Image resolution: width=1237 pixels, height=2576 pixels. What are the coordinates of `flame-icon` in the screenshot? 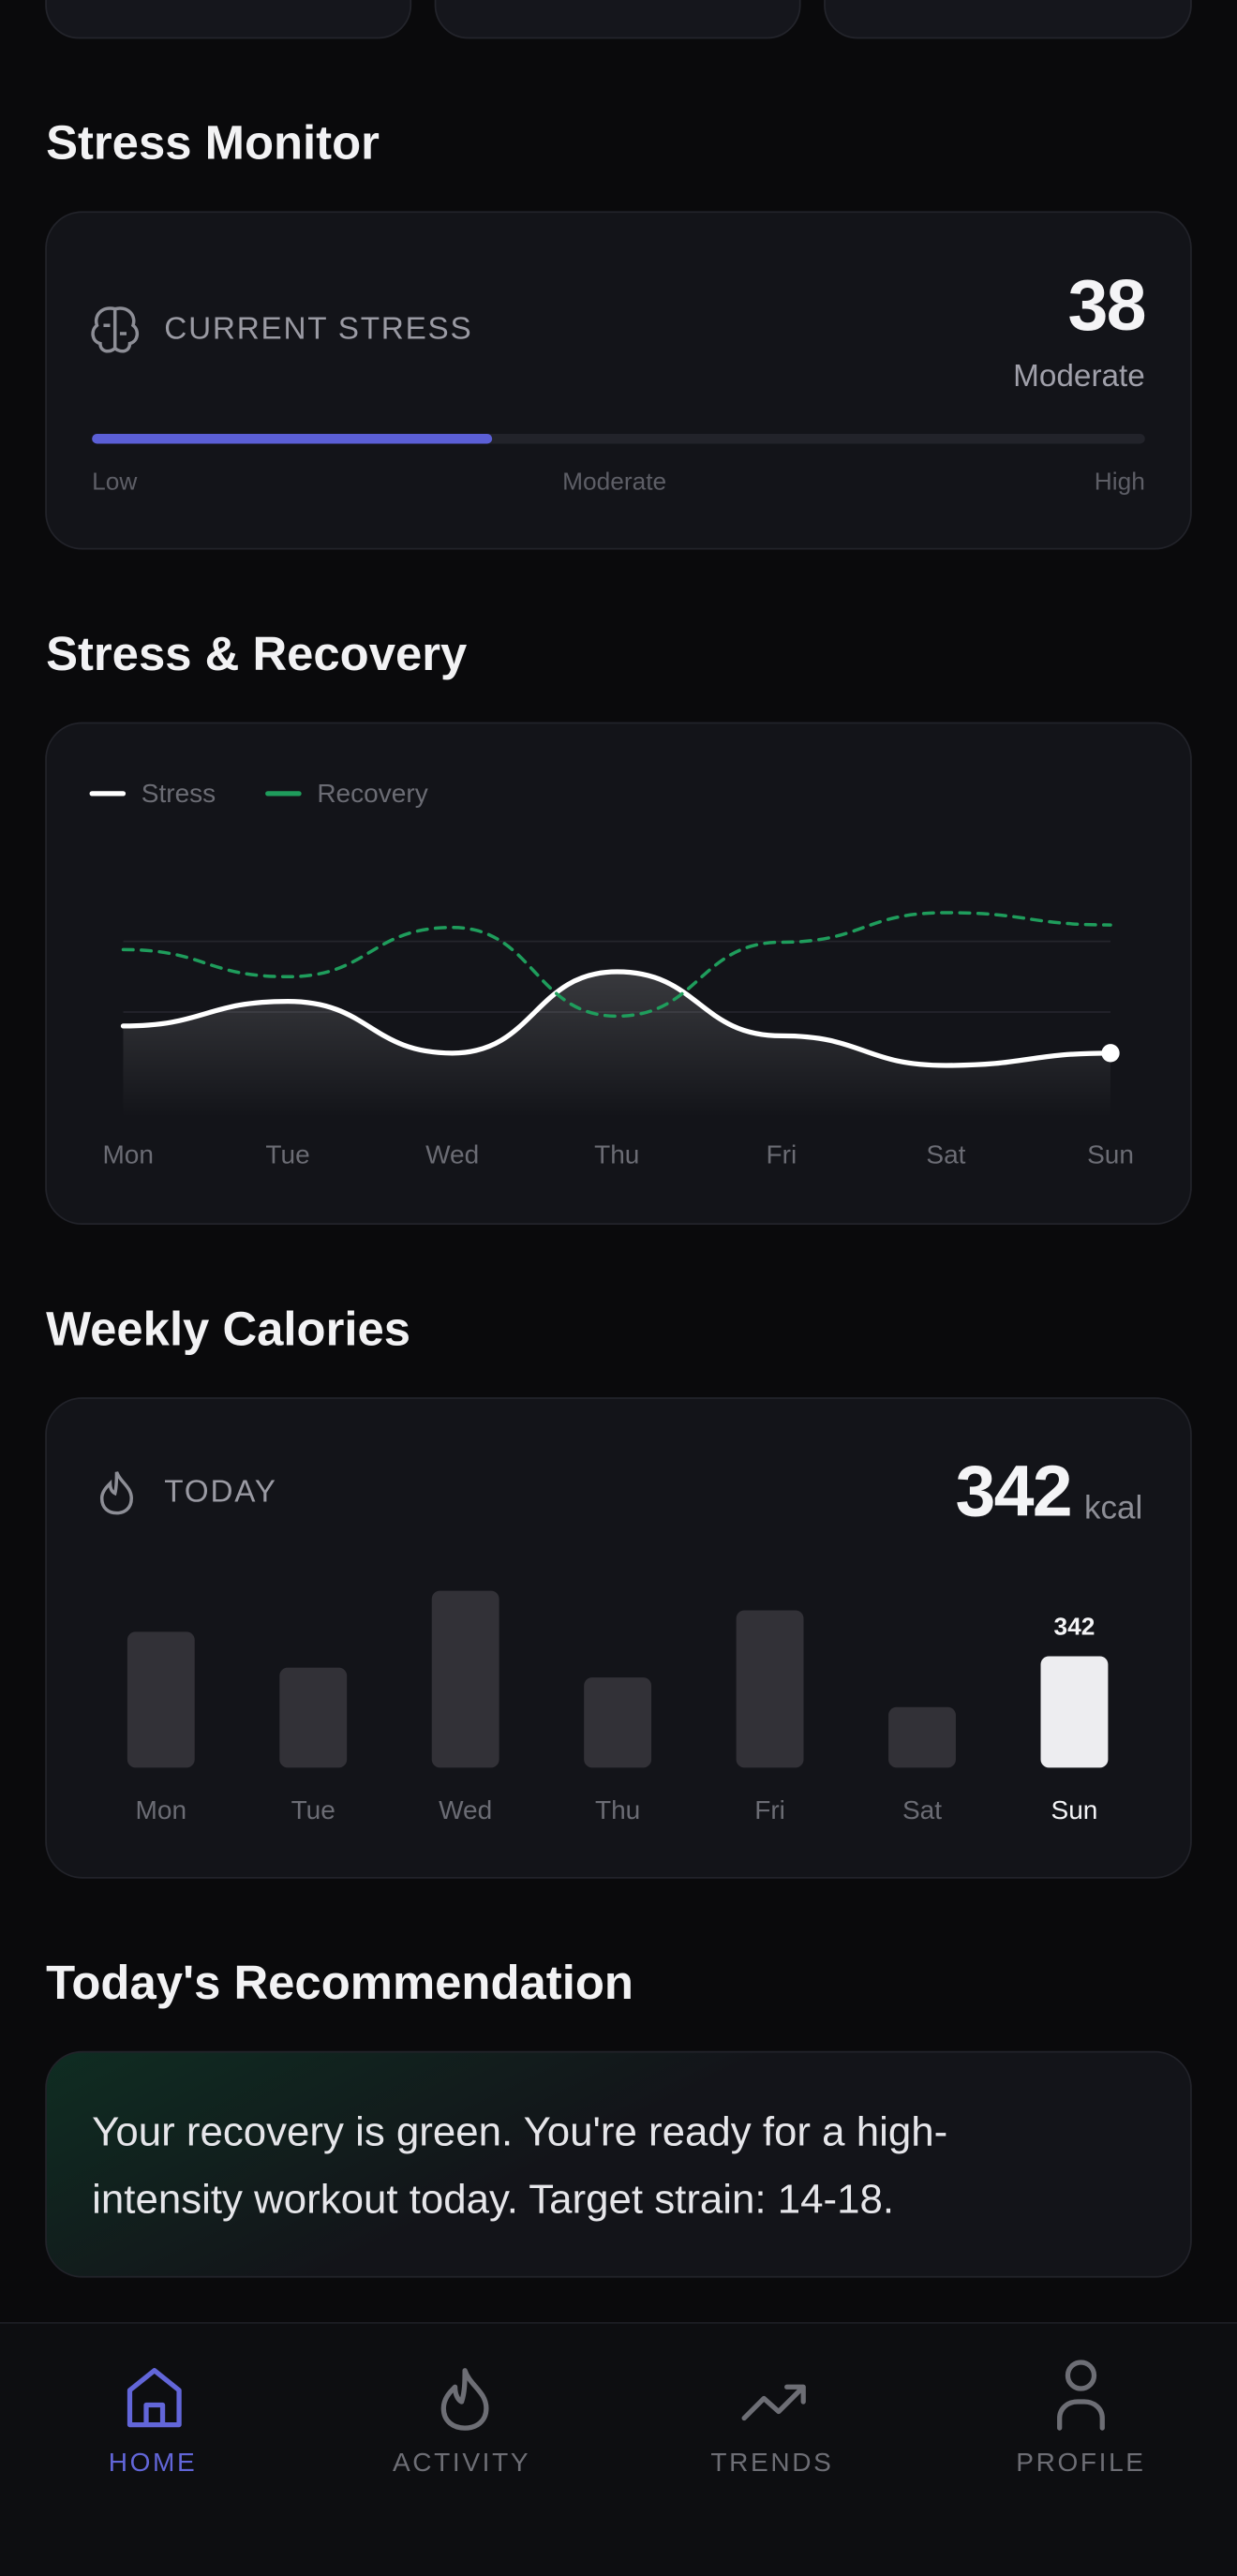 It's located at (116, 1493).